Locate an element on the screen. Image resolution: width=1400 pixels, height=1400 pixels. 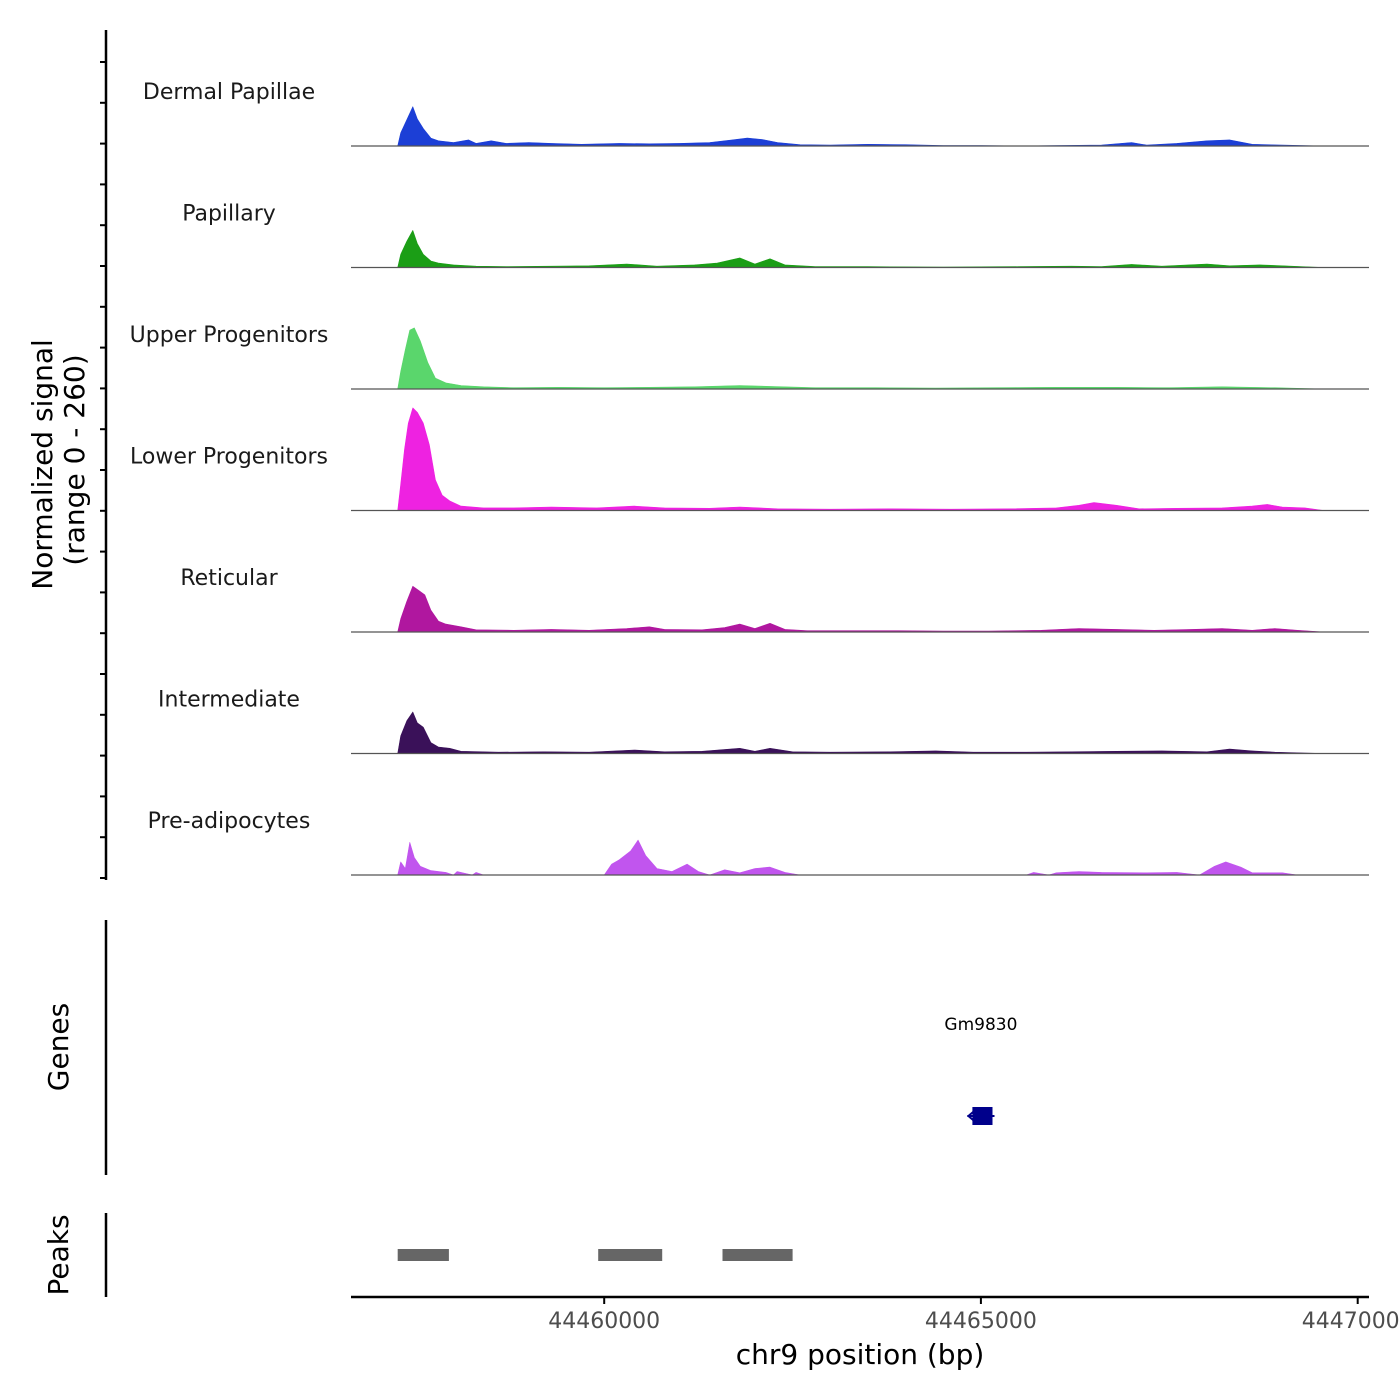
x-tick-label: 44470000 is located at coordinates (1351, 1321).